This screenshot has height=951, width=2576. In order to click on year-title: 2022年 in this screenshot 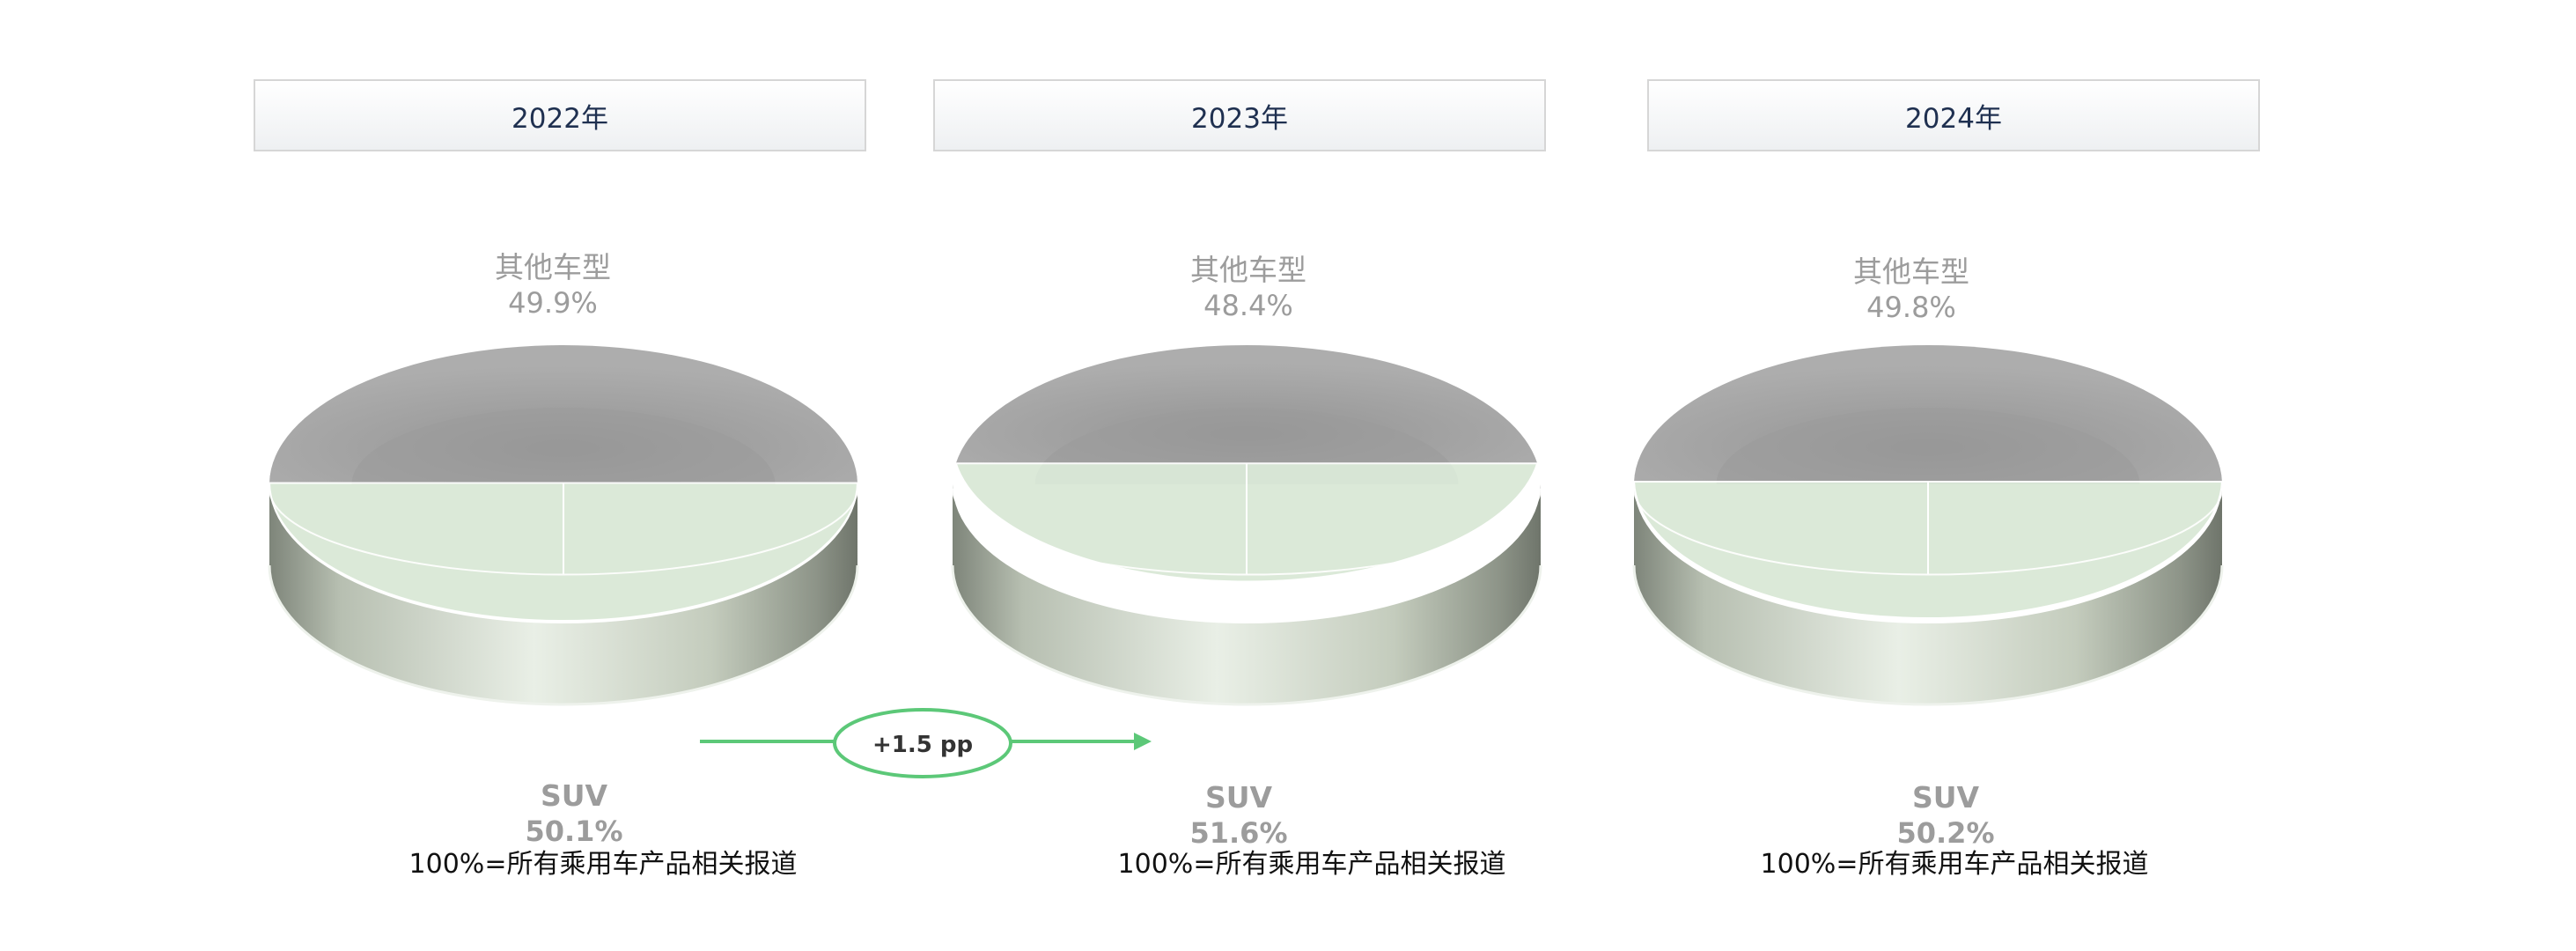, I will do `click(560, 118)`.